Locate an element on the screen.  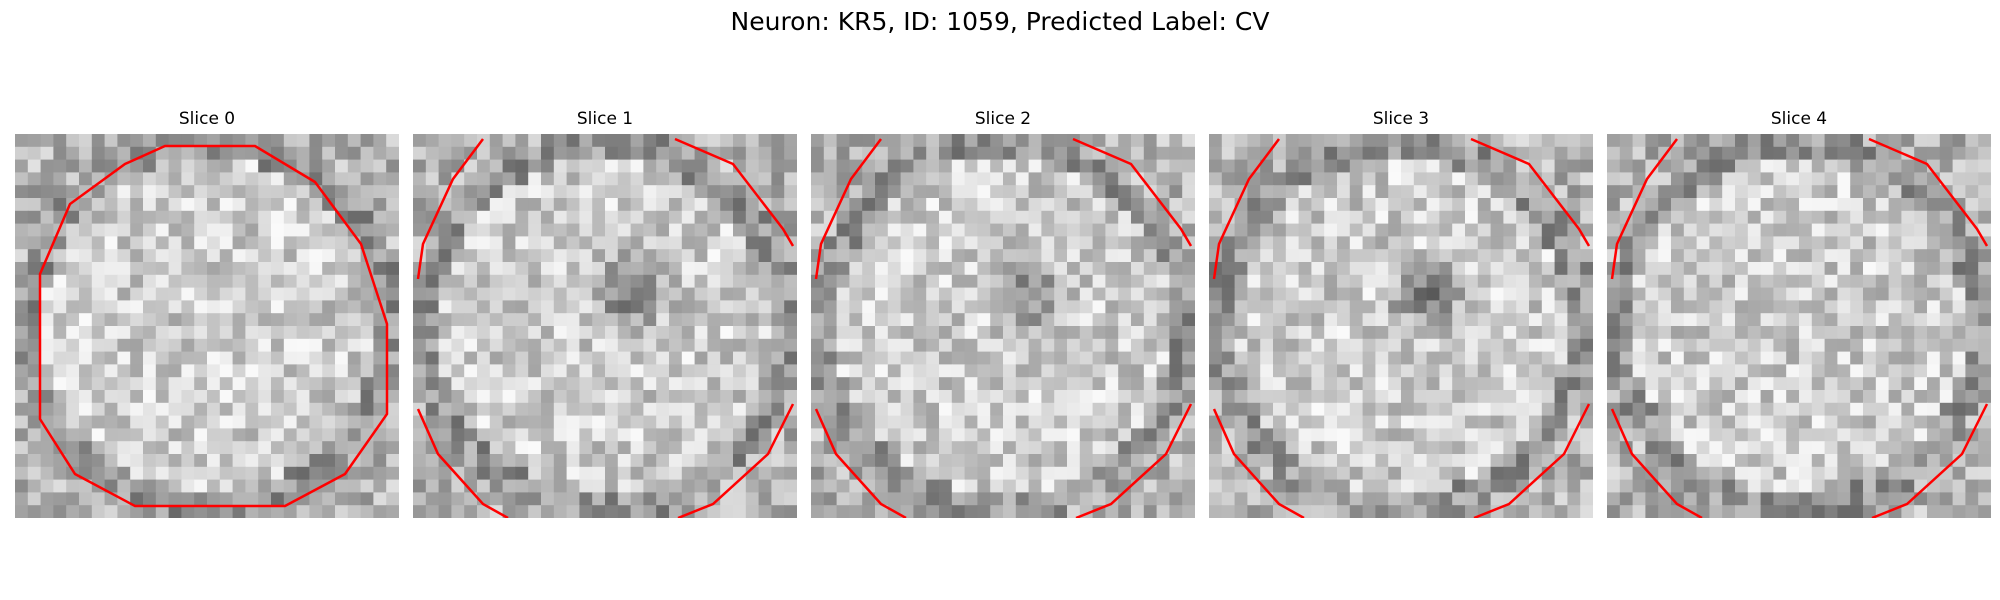
slice-4-image is located at coordinates (1799, 326).